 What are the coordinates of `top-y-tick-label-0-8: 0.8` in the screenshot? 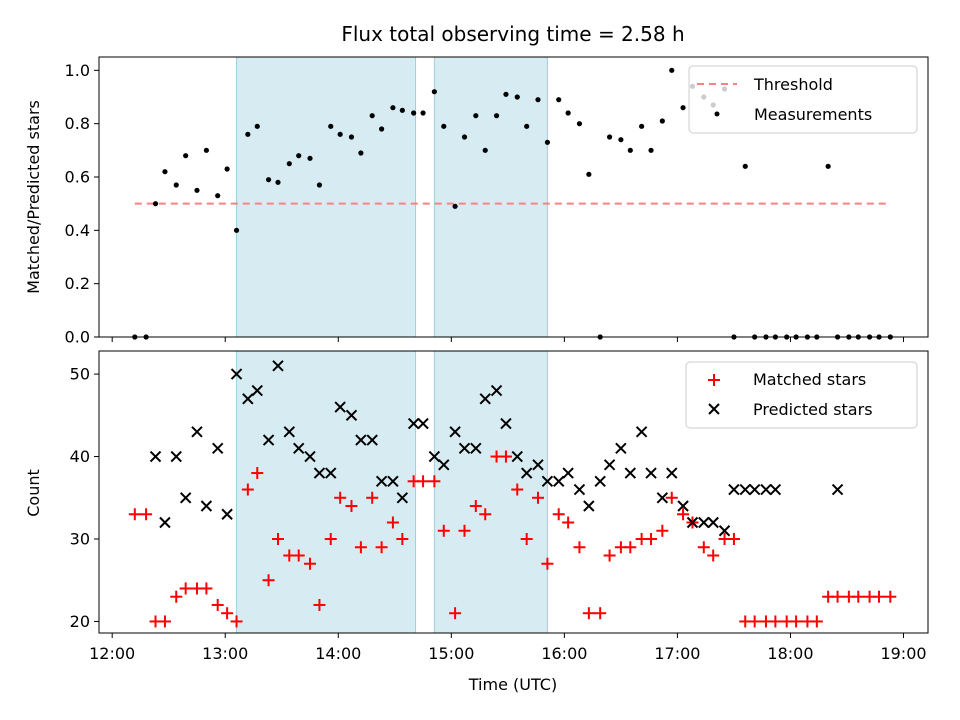 It's located at (77, 123).